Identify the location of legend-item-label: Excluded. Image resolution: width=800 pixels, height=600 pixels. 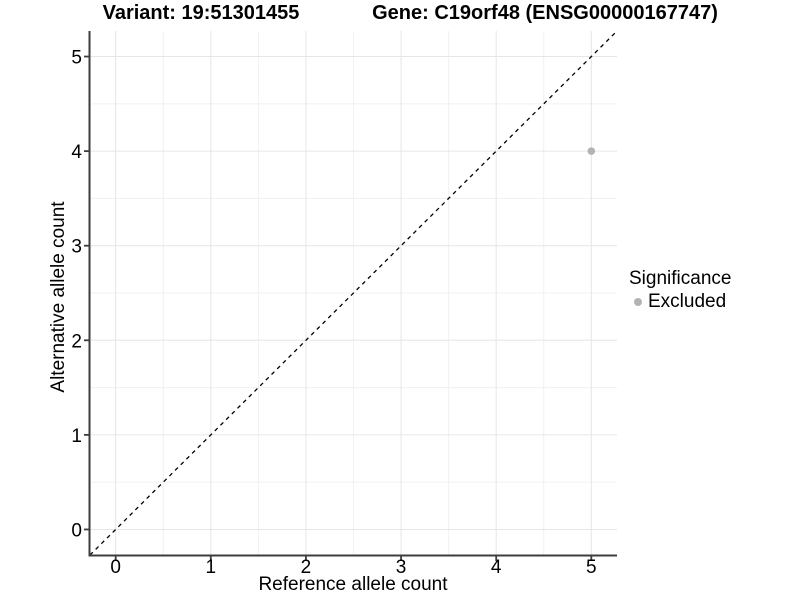
(687, 301).